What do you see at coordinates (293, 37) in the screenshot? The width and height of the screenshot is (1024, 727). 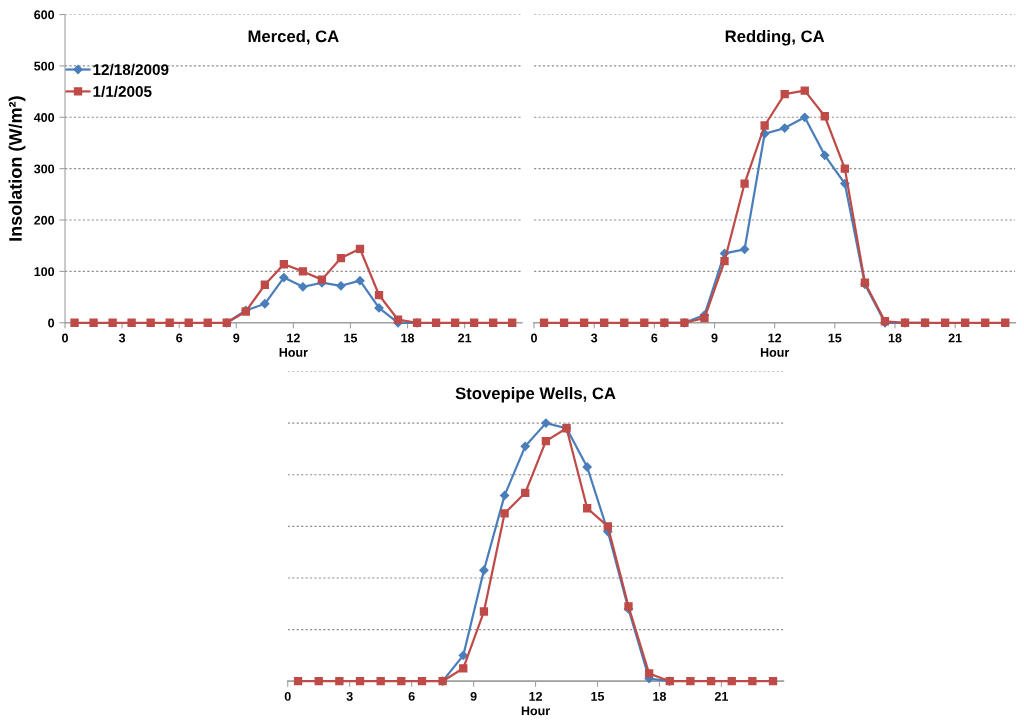 I see `text: Merced, CA` at bounding box center [293, 37].